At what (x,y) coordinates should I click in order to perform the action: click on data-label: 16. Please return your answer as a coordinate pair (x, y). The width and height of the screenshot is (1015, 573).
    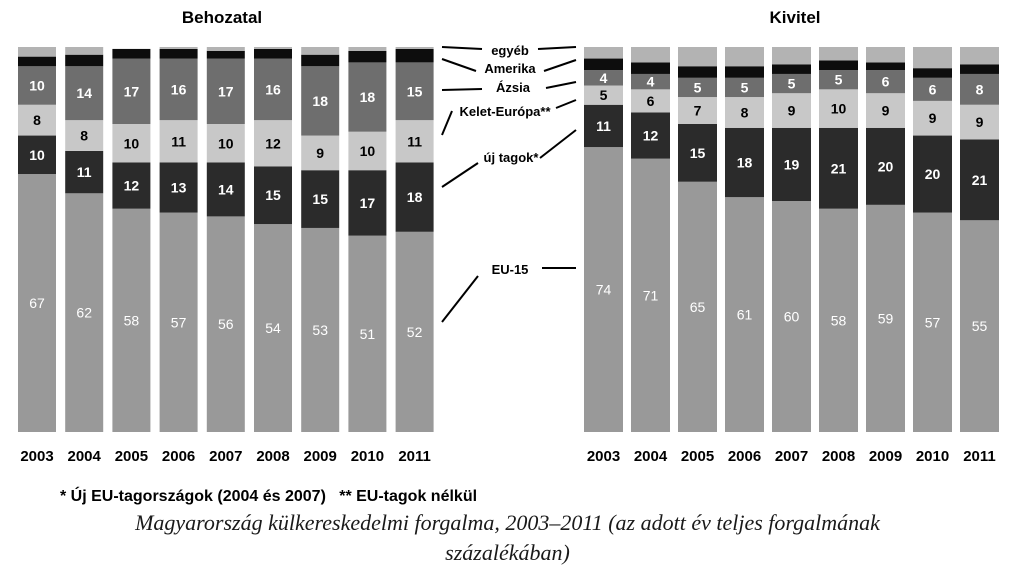
    Looking at the image, I should click on (179, 89).